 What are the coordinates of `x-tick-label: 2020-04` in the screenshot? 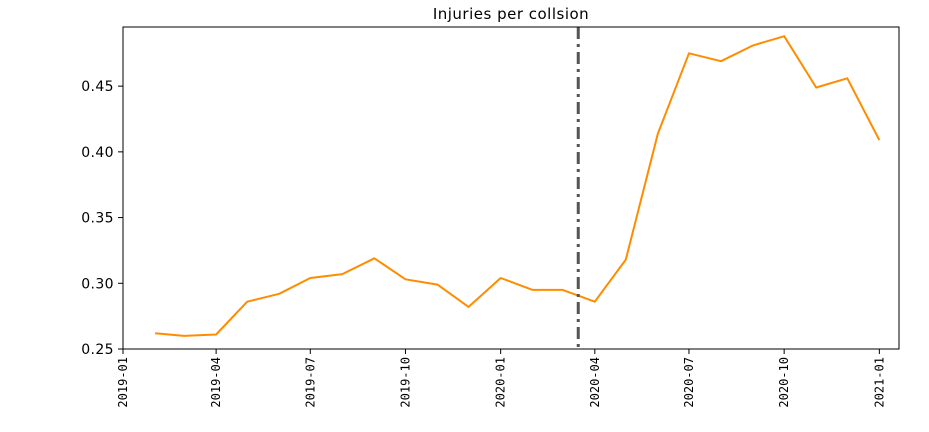 It's located at (595, 382).